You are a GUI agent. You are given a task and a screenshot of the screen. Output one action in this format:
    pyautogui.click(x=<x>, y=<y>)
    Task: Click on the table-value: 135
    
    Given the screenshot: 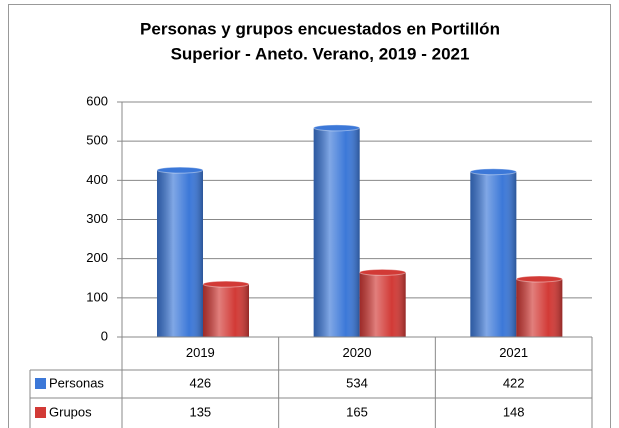 What is the action you would take?
    pyautogui.click(x=200, y=411)
    